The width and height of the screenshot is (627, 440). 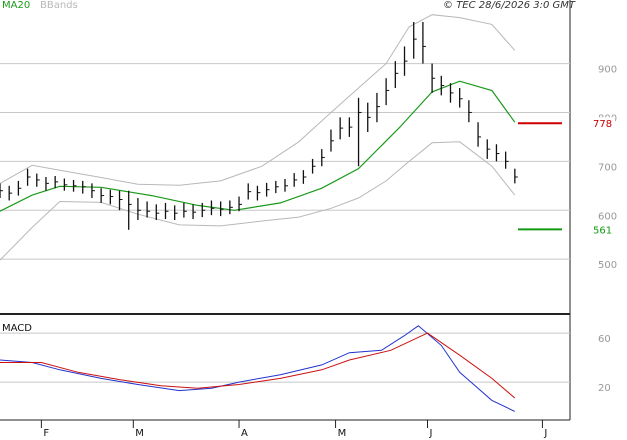 What do you see at coordinates (607, 265) in the screenshot?
I see `y-tick-label: 500` at bounding box center [607, 265].